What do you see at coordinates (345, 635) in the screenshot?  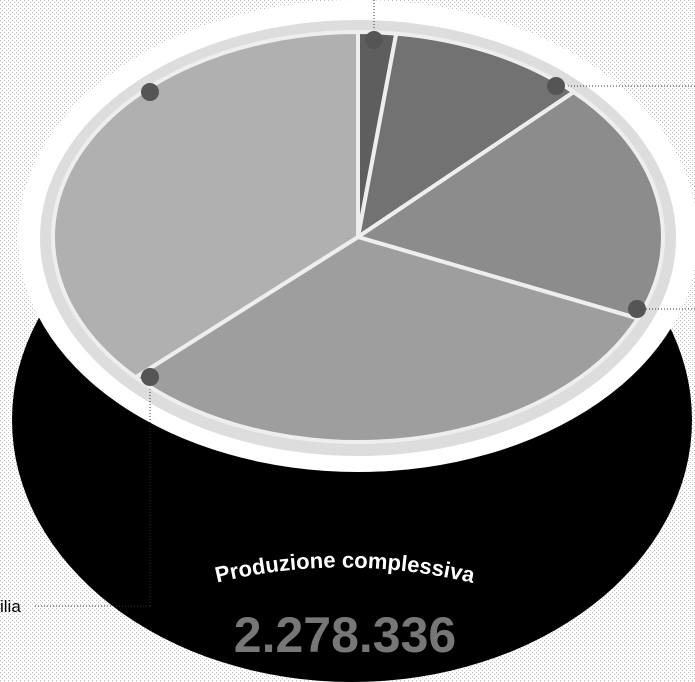 I see `total: 2.278.336` at bounding box center [345, 635].